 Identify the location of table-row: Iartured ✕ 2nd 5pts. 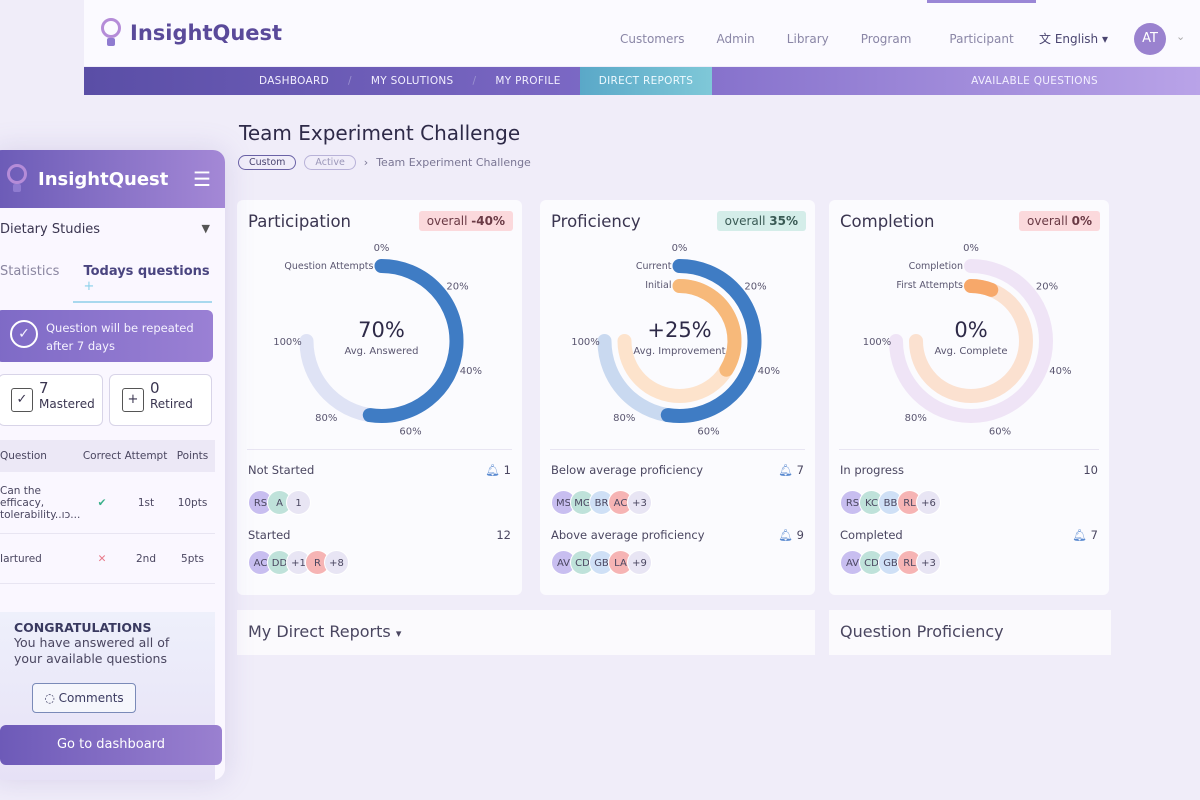
(107, 559).